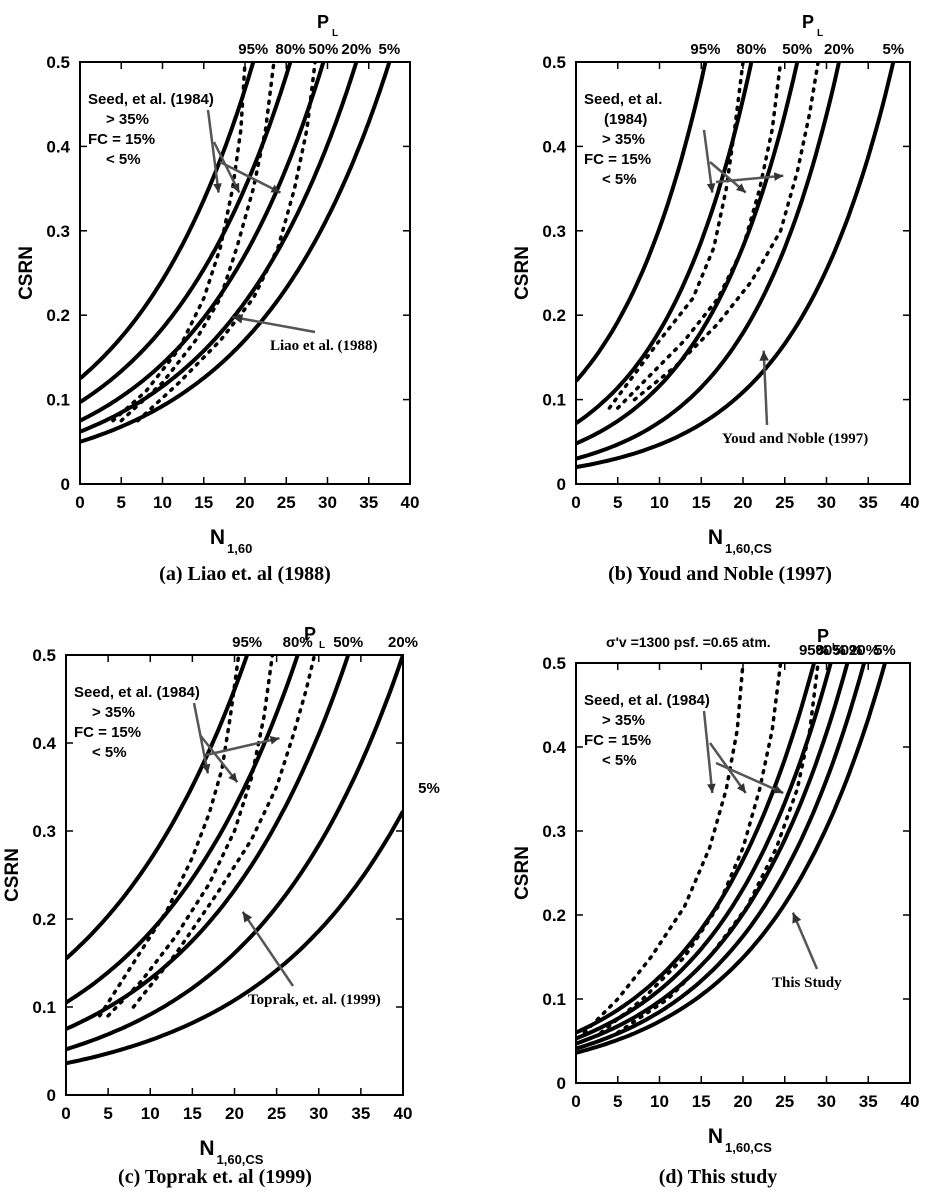 This screenshot has height=1196, width=930. I want to click on probability-curve-80pct, so click(186, 233).